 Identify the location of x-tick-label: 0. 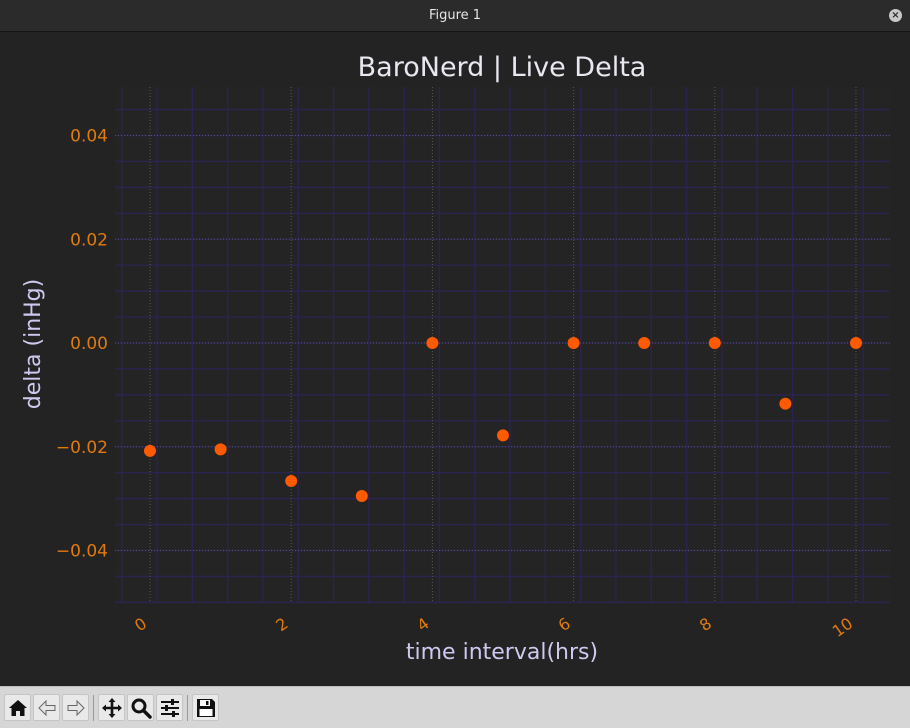
(140, 624).